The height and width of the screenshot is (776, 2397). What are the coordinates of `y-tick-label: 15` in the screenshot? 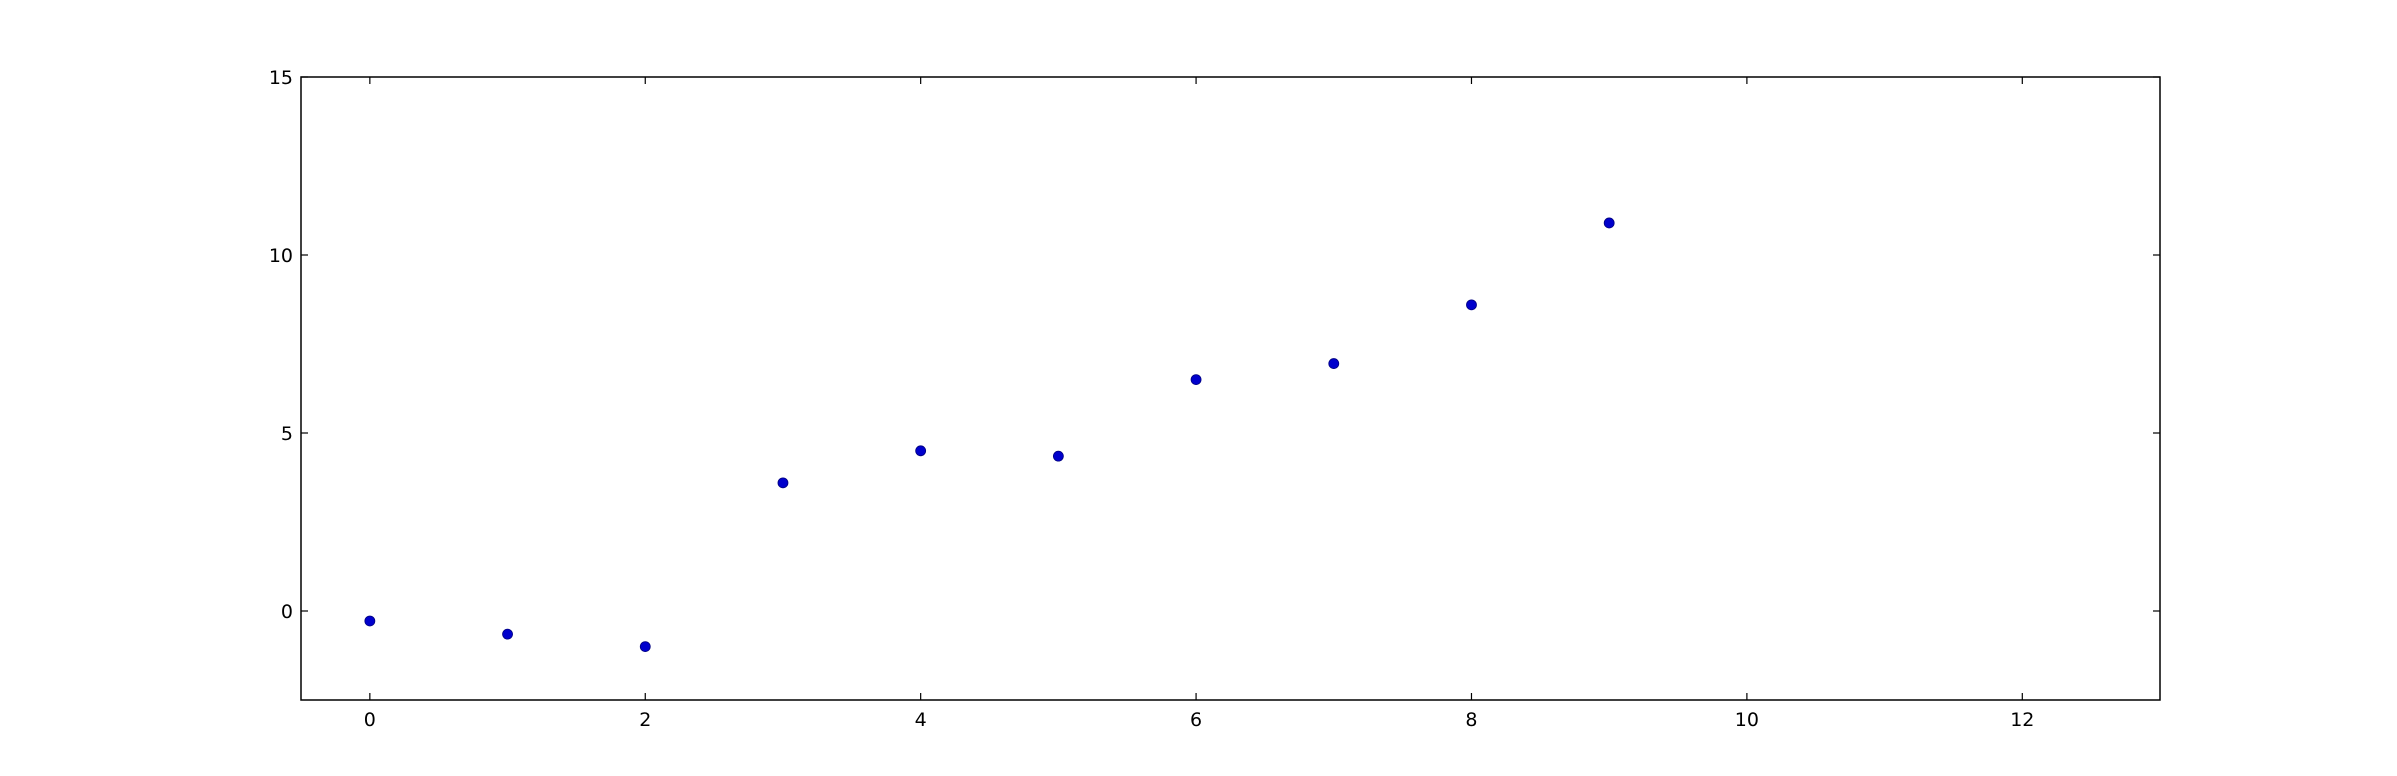 It's located at (281, 78).